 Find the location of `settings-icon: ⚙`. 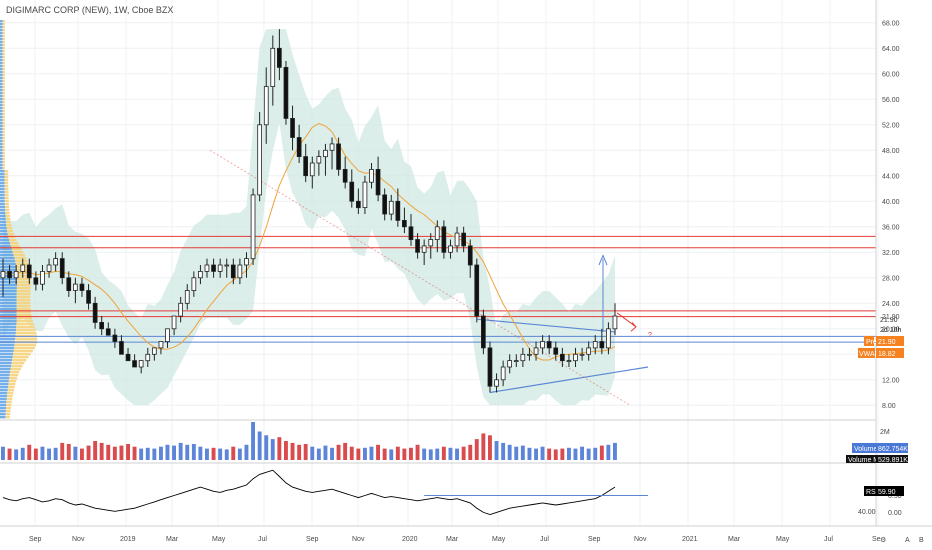

settings-icon: ⚙ is located at coordinates (883, 540).